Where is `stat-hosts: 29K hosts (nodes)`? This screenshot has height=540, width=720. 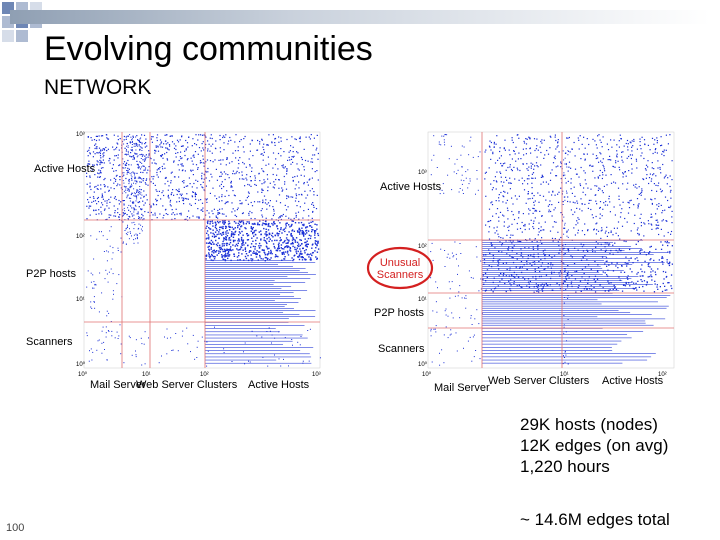
stat-hosts: 29K hosts (nodes) is located at coordinates (589, 424).